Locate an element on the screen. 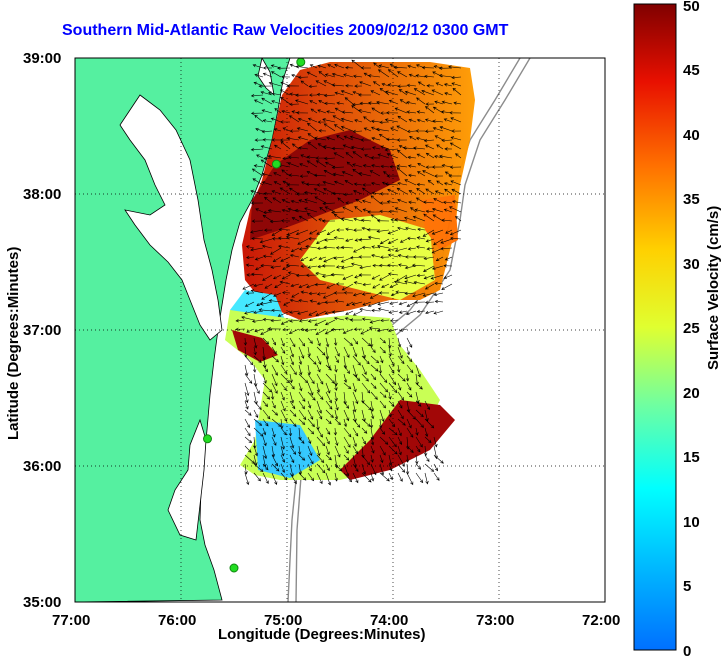 This screenshot has width=724, height=660. colorbar-tick-label: 20 is located at coordinates (691, 393).